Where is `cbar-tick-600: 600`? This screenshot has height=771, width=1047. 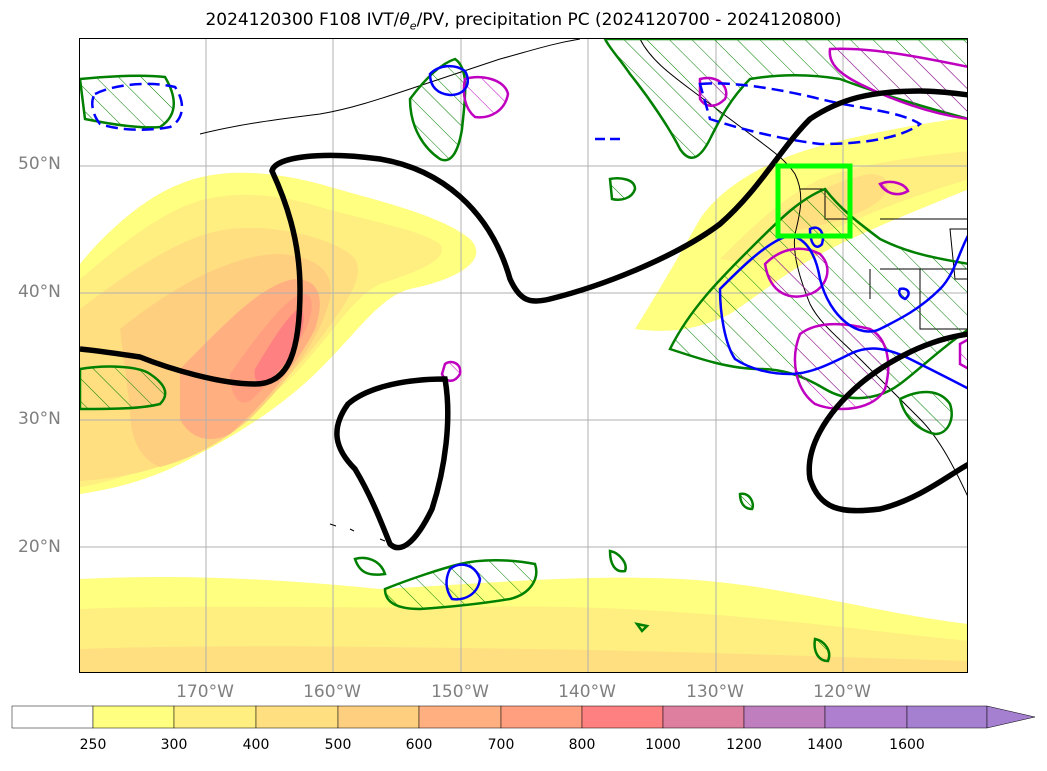 cbar-tick-600: 600 is located at coordinates (419, 745).